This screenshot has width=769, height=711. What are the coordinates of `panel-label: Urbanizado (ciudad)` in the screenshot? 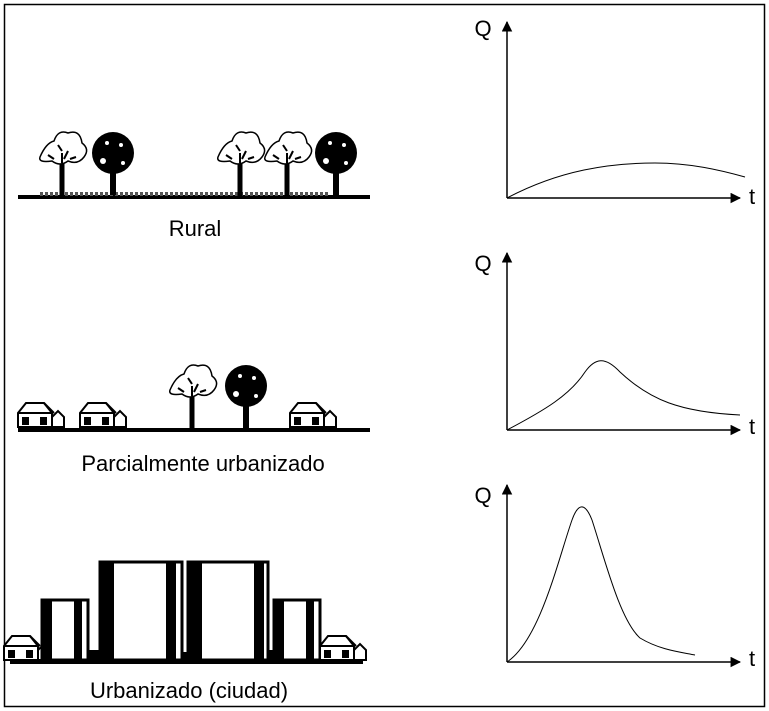 It's located at (189, 690).